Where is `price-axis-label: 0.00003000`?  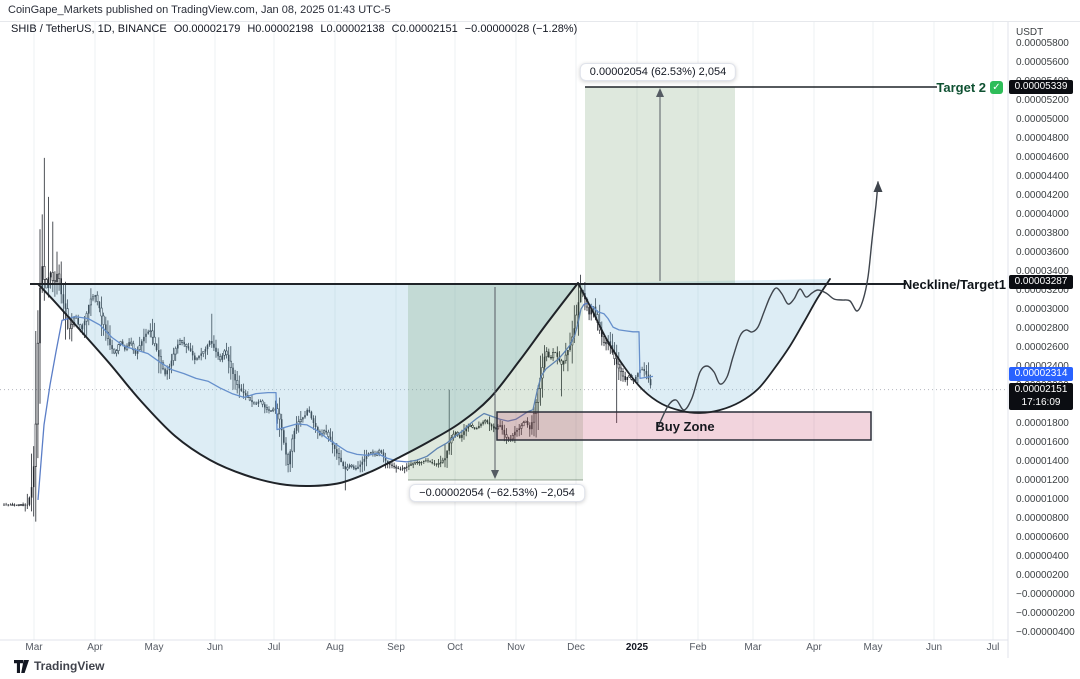
price-axis-label: 0.00003000 is located at coordinates (1042, 309).